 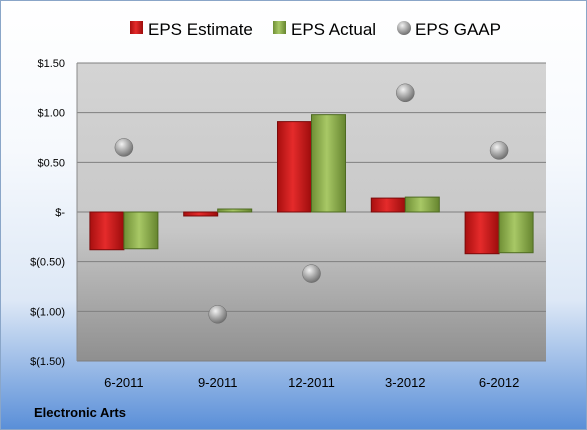 I want to click on company-label: Electronic Arts, so click(x=80, y=412).